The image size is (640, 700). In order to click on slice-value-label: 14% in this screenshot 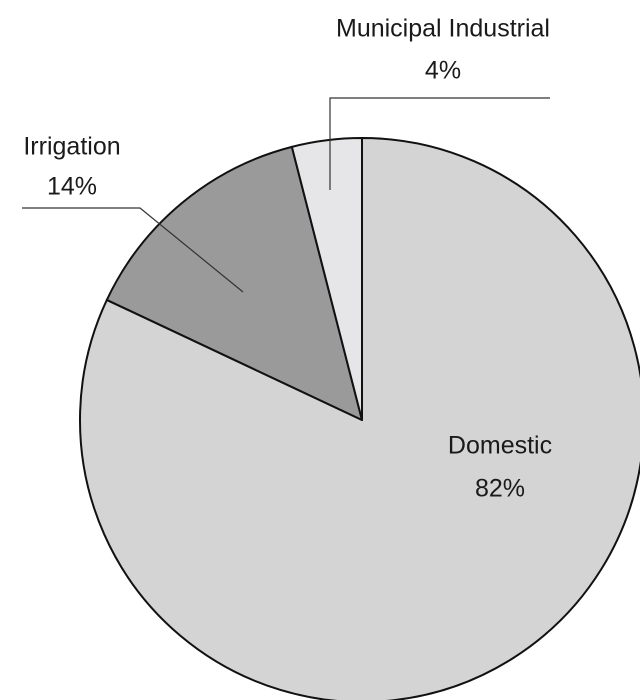, I will do `click(72, 187)`.